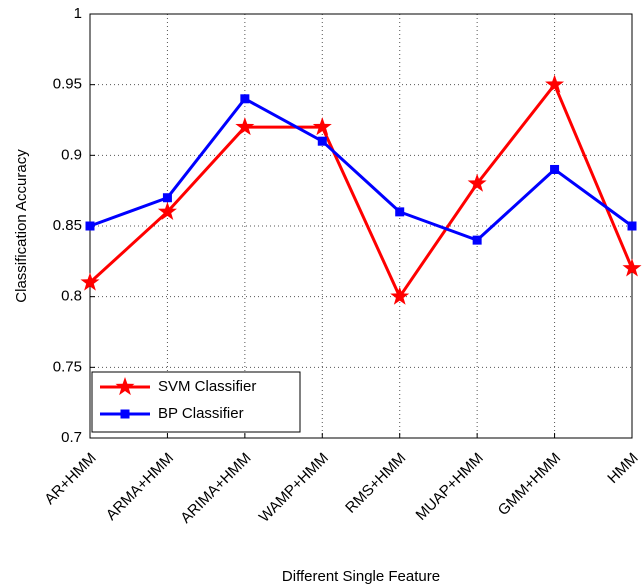 The image size is (644, 588). I want to click on y-tick-label: 0.9, so click(71, 154).